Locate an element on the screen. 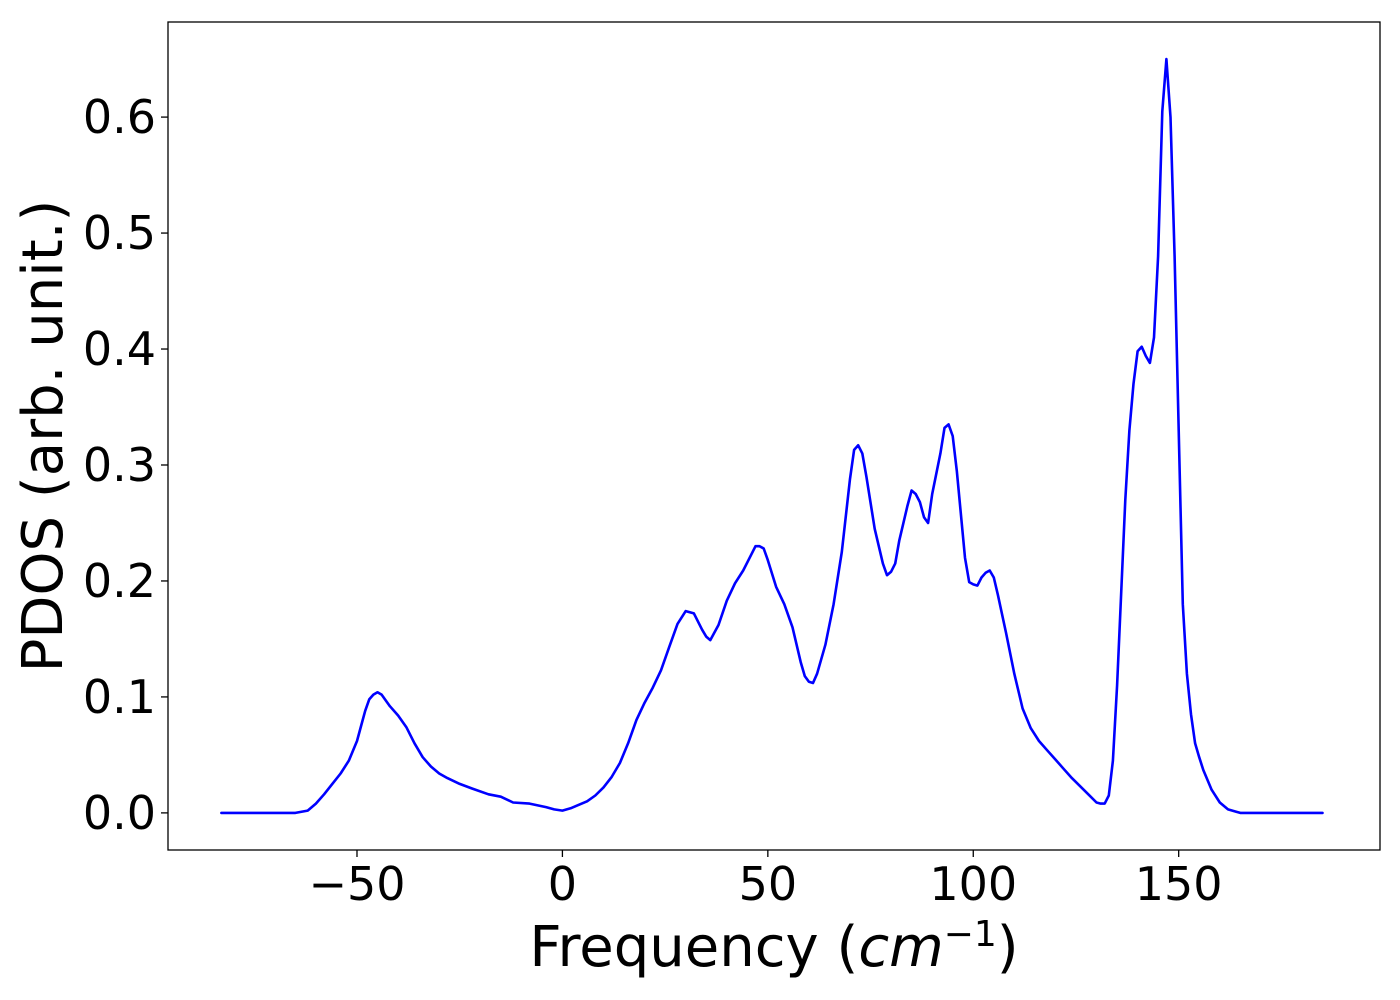  y-tick-label: 0.5 is located at coordinates (119, 233).